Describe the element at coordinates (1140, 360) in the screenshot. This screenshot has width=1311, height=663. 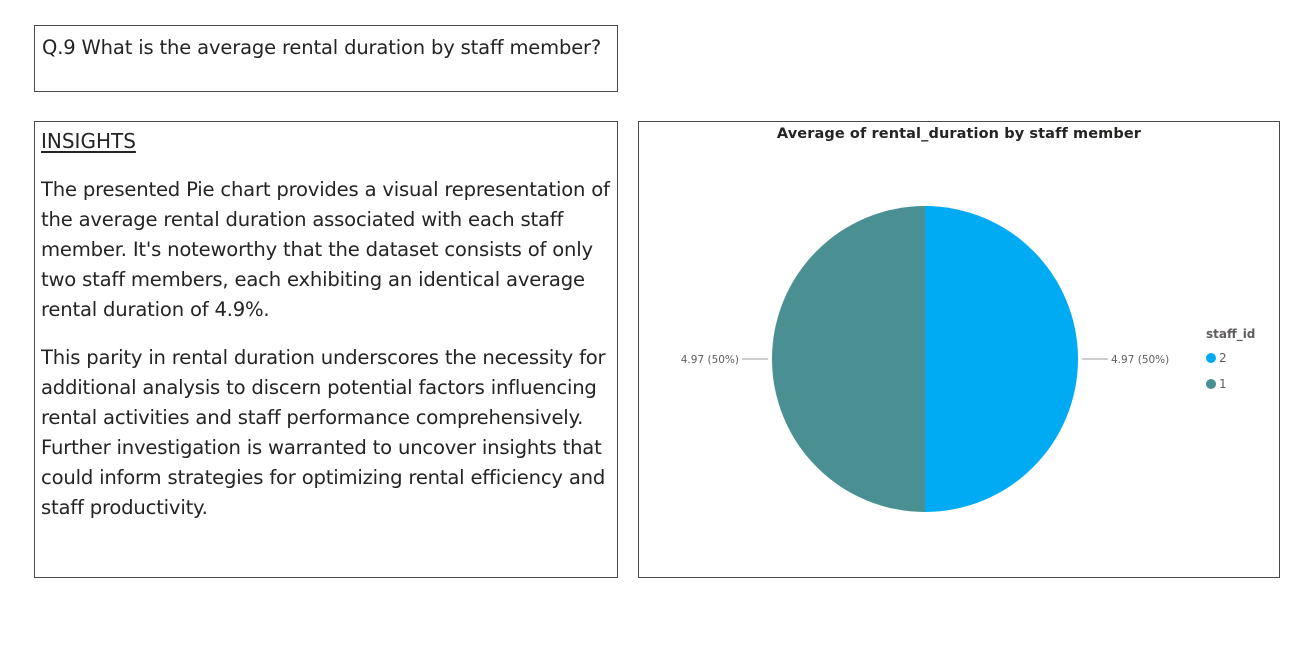
I see `data-label-2: 4.97 (50%)` at that location.